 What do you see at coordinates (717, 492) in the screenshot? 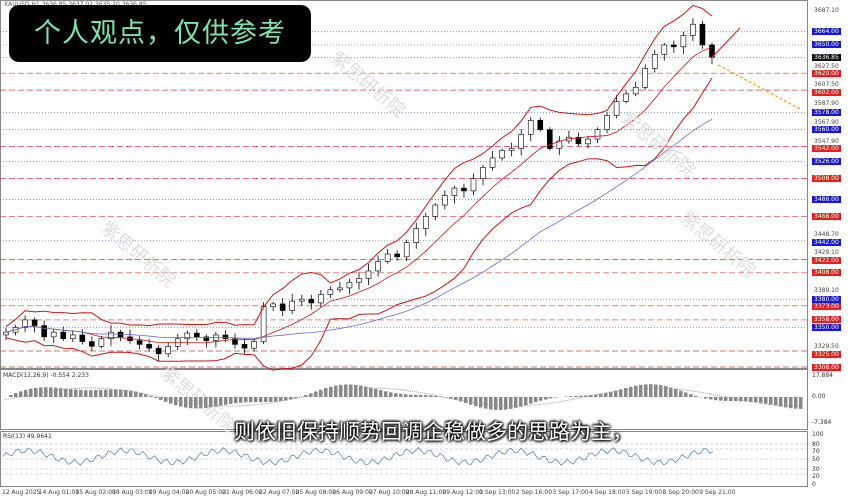
I see `time-label: 9 Sep 21:00` at bounding box center [717, 492].